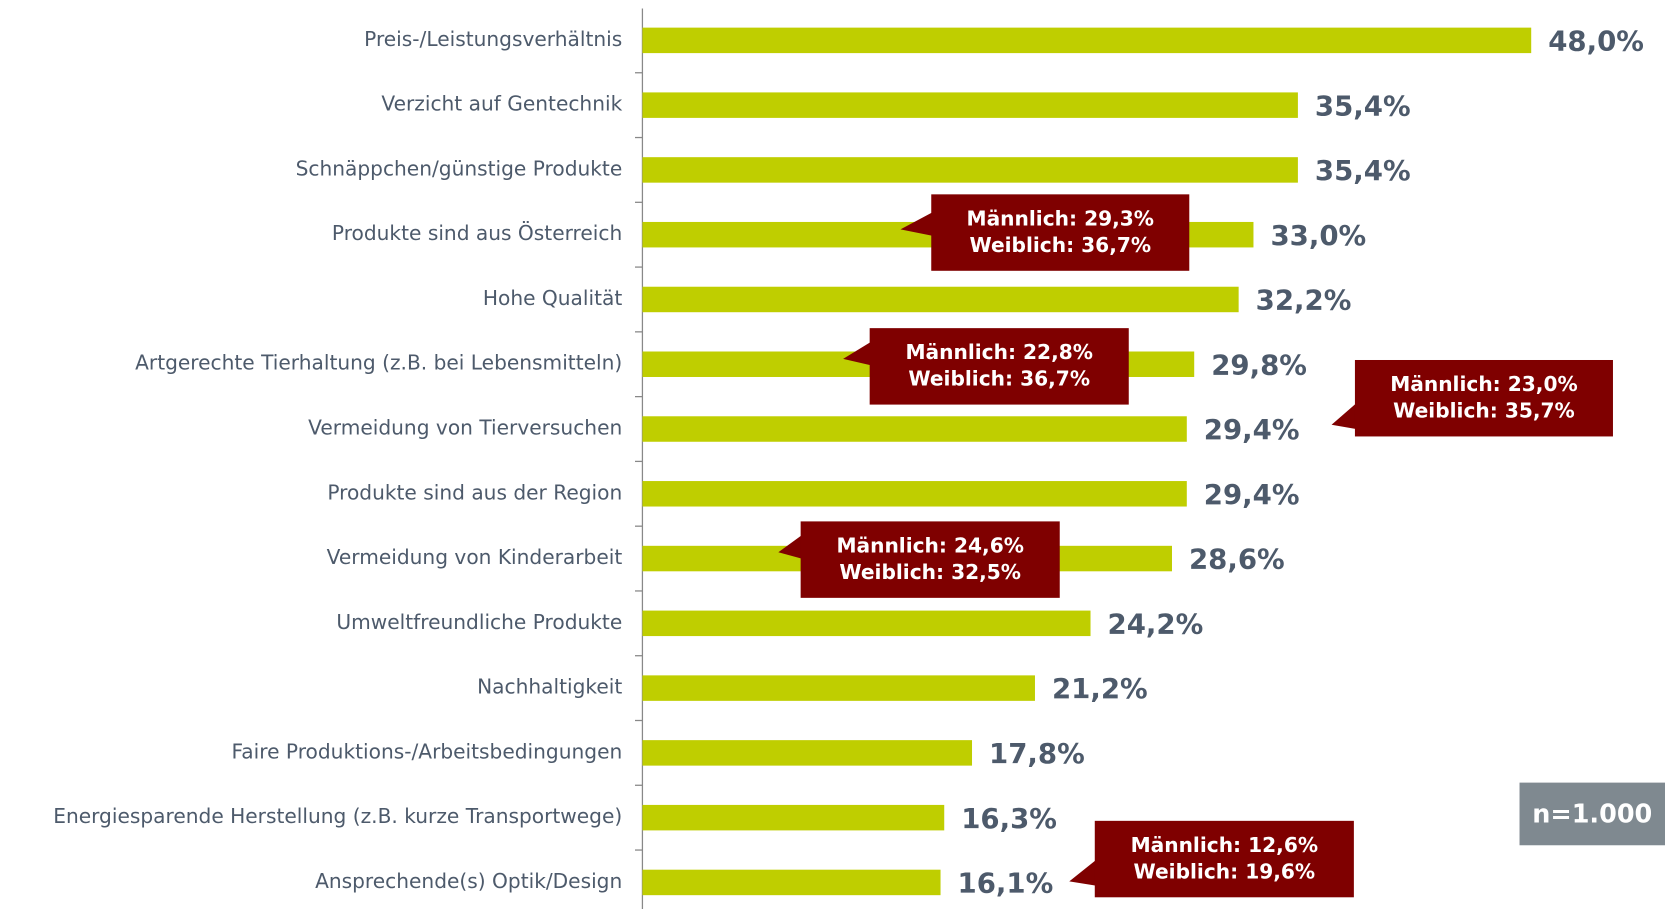 The height and width of the screenshot is (909, 1665). Describe the element at coordinates (479, 622) in the screenshot. I see `category-label: Umweltfreundliche Produkte` at that location.